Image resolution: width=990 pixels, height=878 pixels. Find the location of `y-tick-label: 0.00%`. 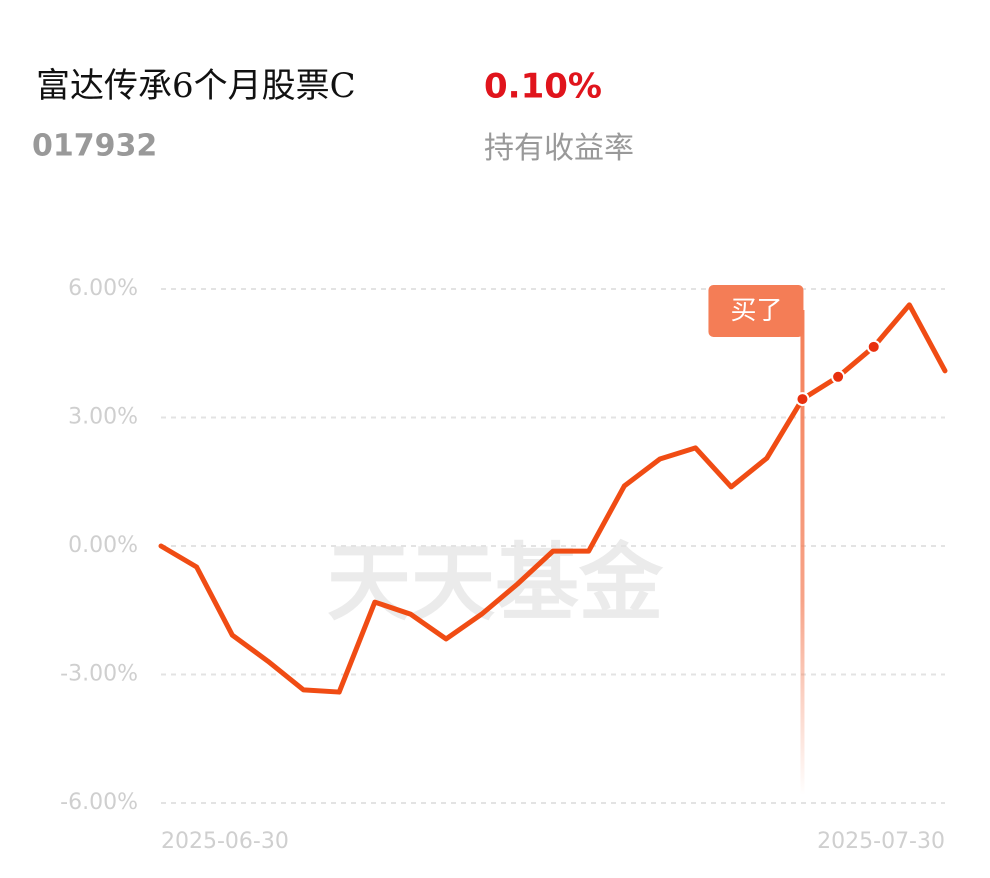

y-tick-label: 0.00% is located at coordinates (103, 545).